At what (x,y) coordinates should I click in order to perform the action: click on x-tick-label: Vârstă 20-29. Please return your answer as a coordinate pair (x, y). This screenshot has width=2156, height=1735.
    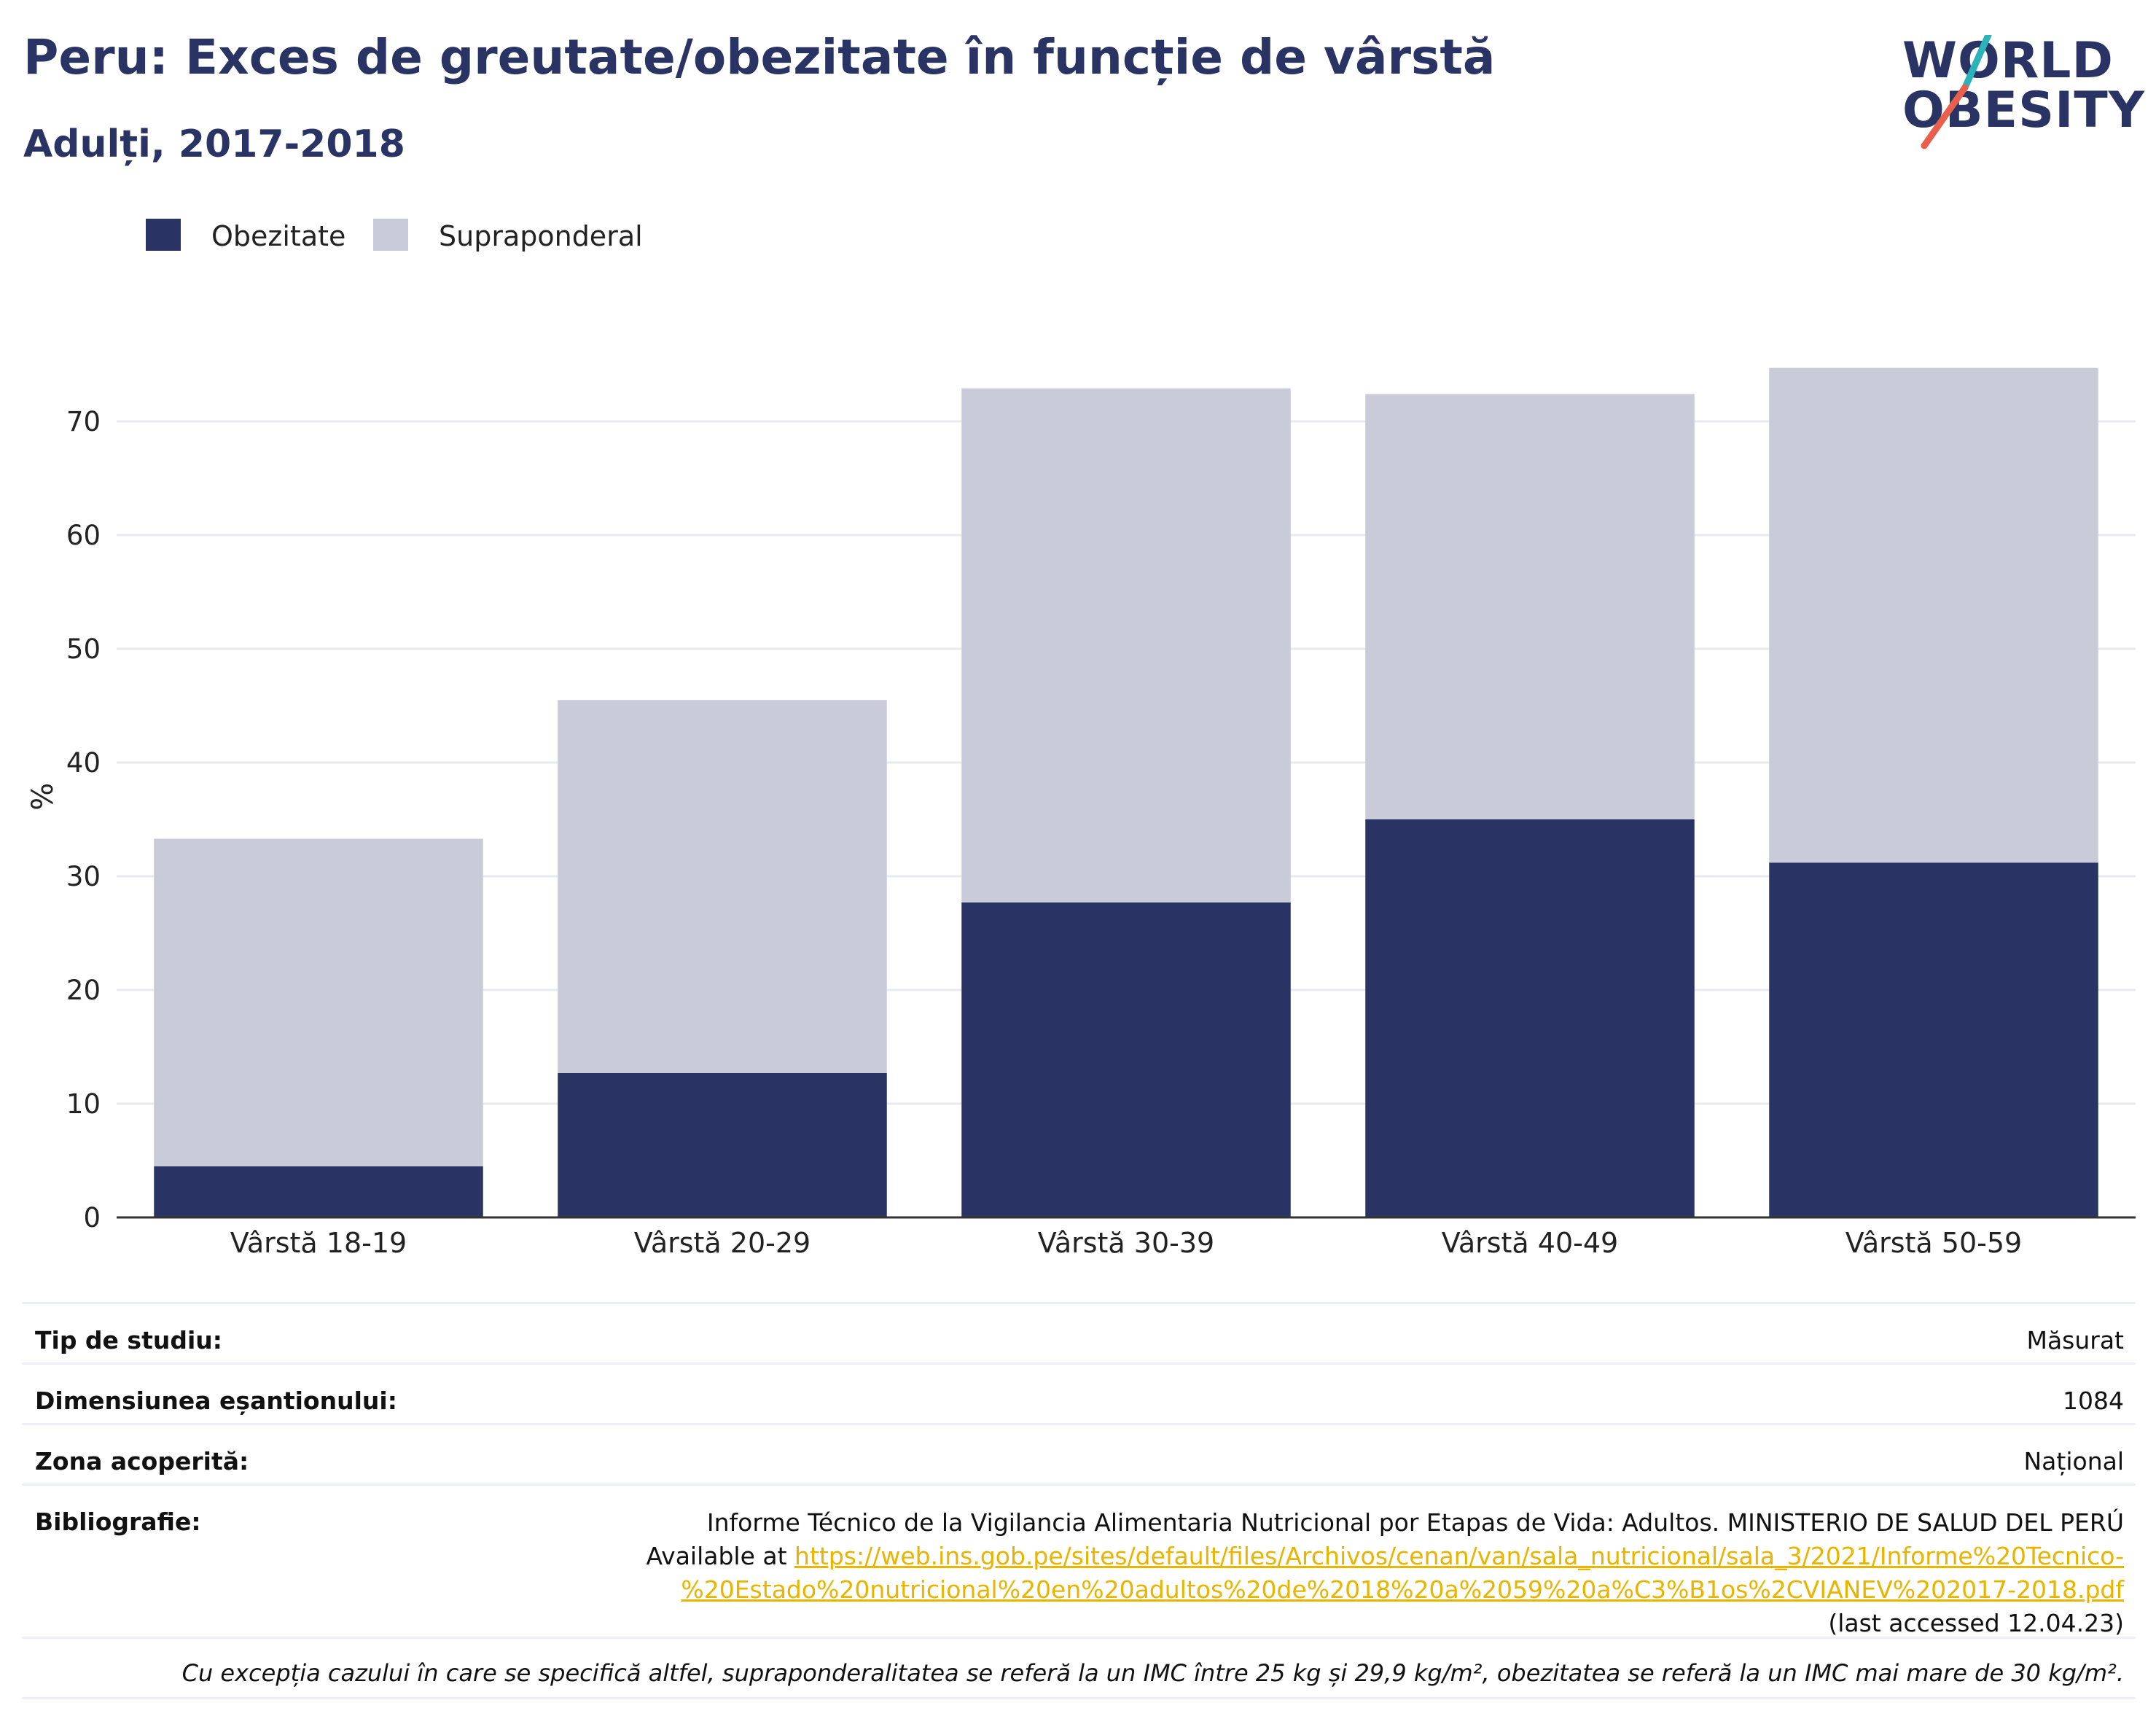
    Looking at the image, I should click on (722, 1243).